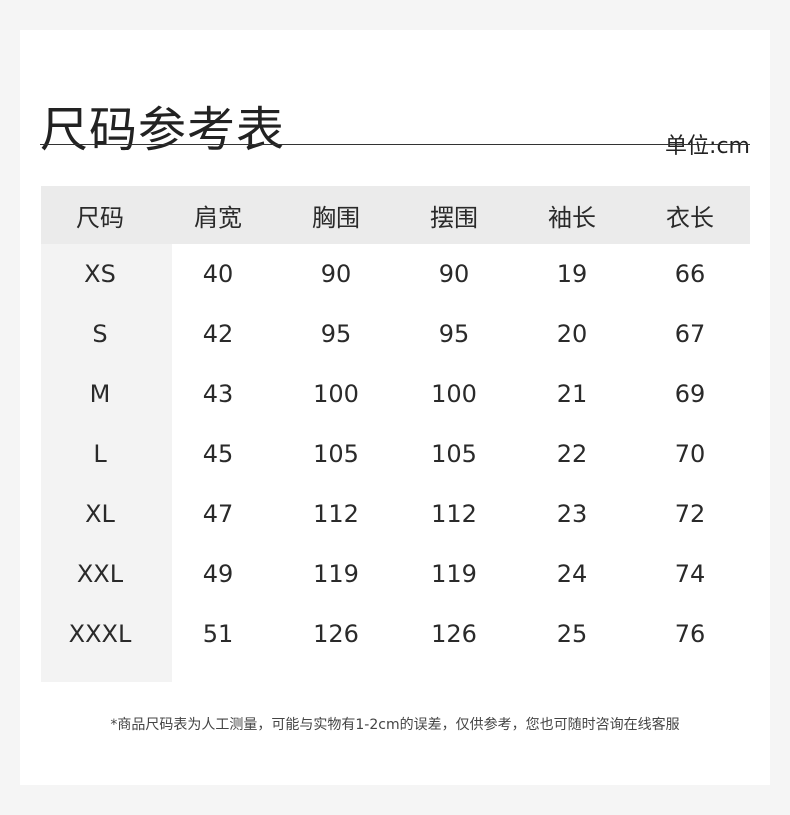  I want to click on table-cell: 24, so click(572, 574).